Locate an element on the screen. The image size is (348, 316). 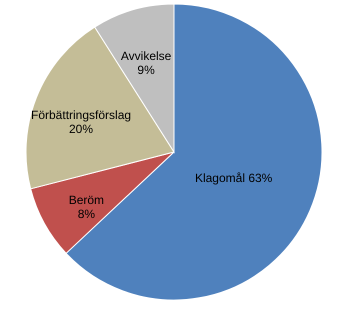
data-label: 9% is located at coordinates (146, 69).